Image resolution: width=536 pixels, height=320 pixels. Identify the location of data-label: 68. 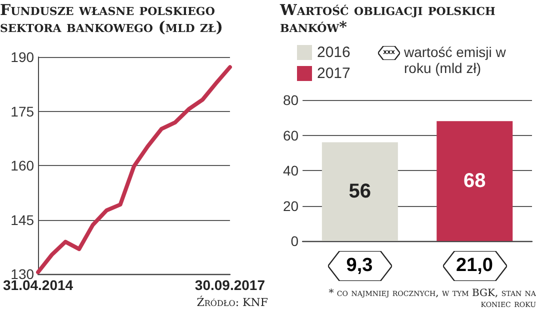
(475, 181).